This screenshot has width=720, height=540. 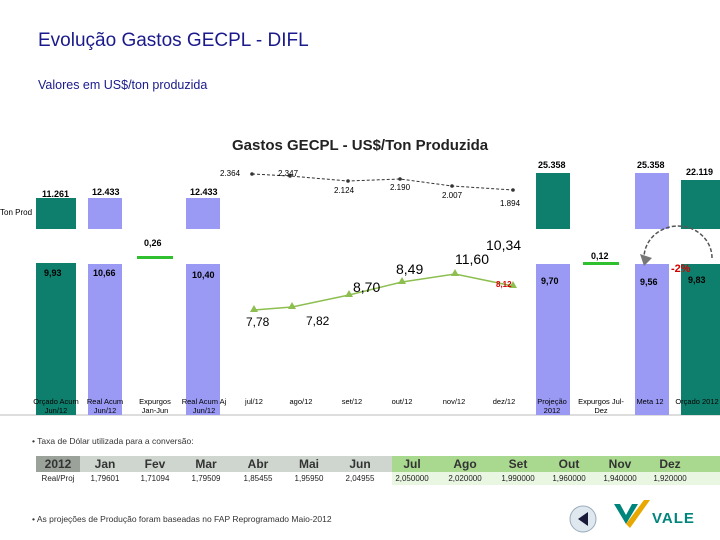 I want to click on prod-label-dez: 1.894, so click(x=510, y=203).